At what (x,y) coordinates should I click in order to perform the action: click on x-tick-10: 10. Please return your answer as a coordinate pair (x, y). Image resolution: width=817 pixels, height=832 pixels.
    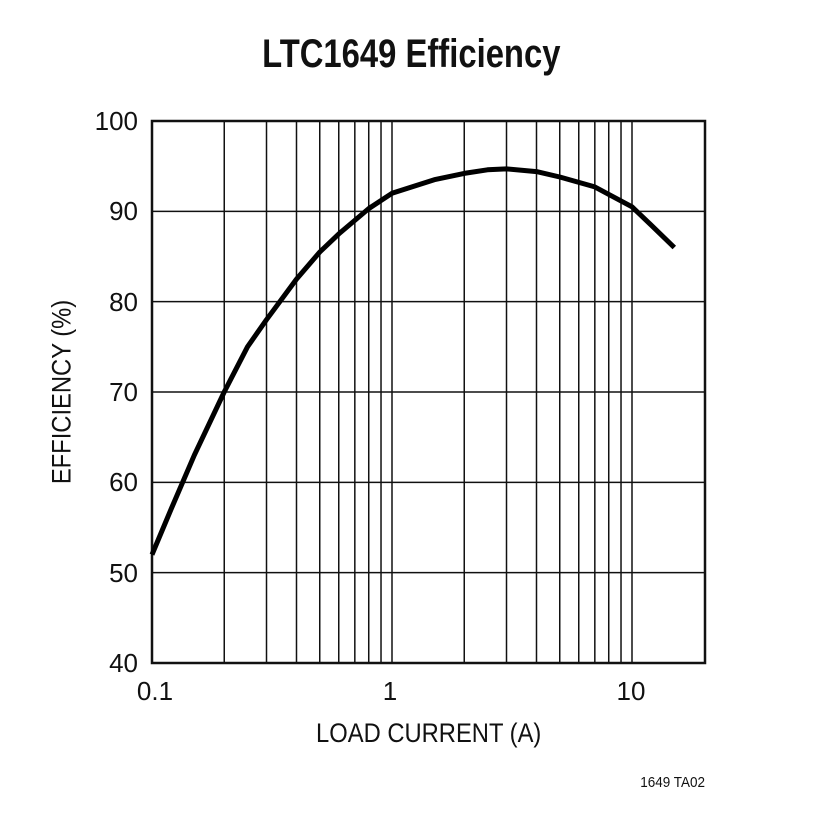
    Looking at the image, I should click on (631, 691).